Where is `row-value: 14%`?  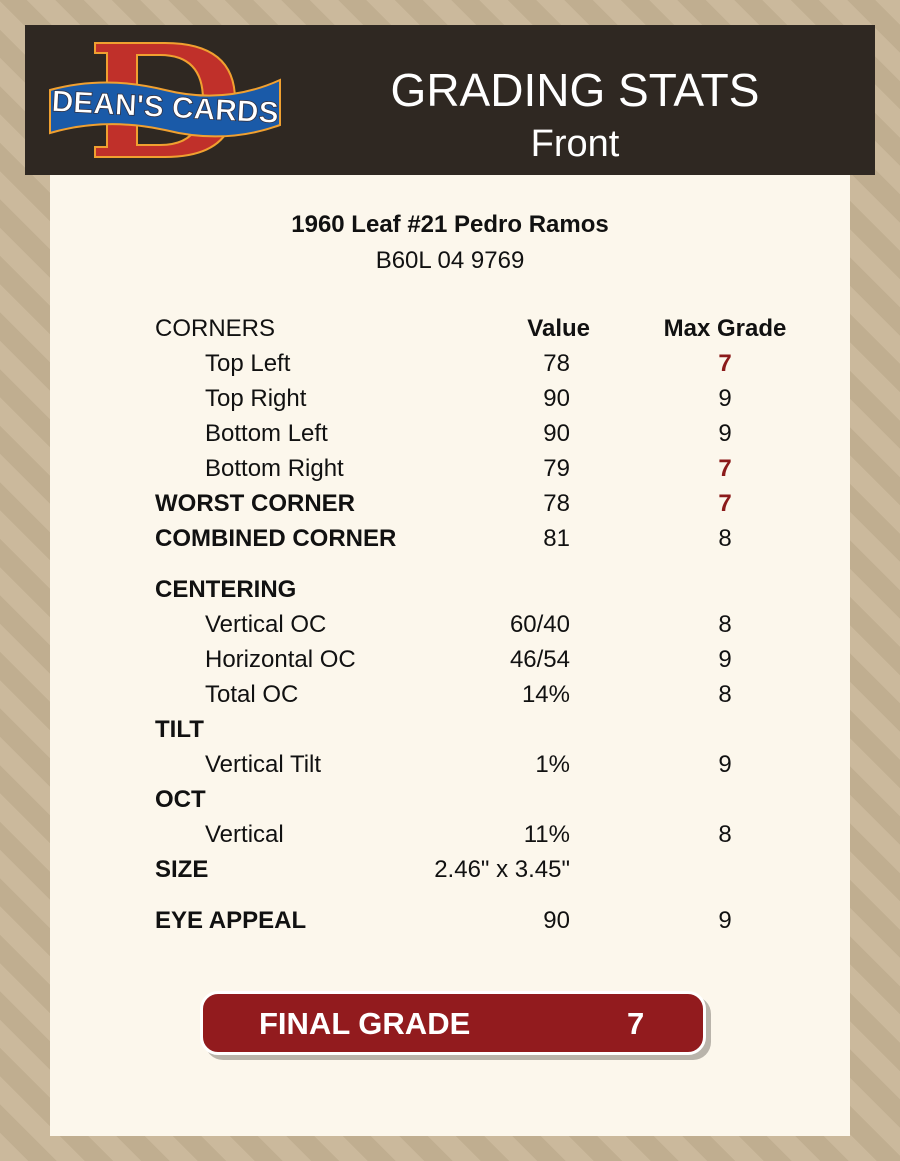 row-value: 14% is located at coordinates (545, 694).